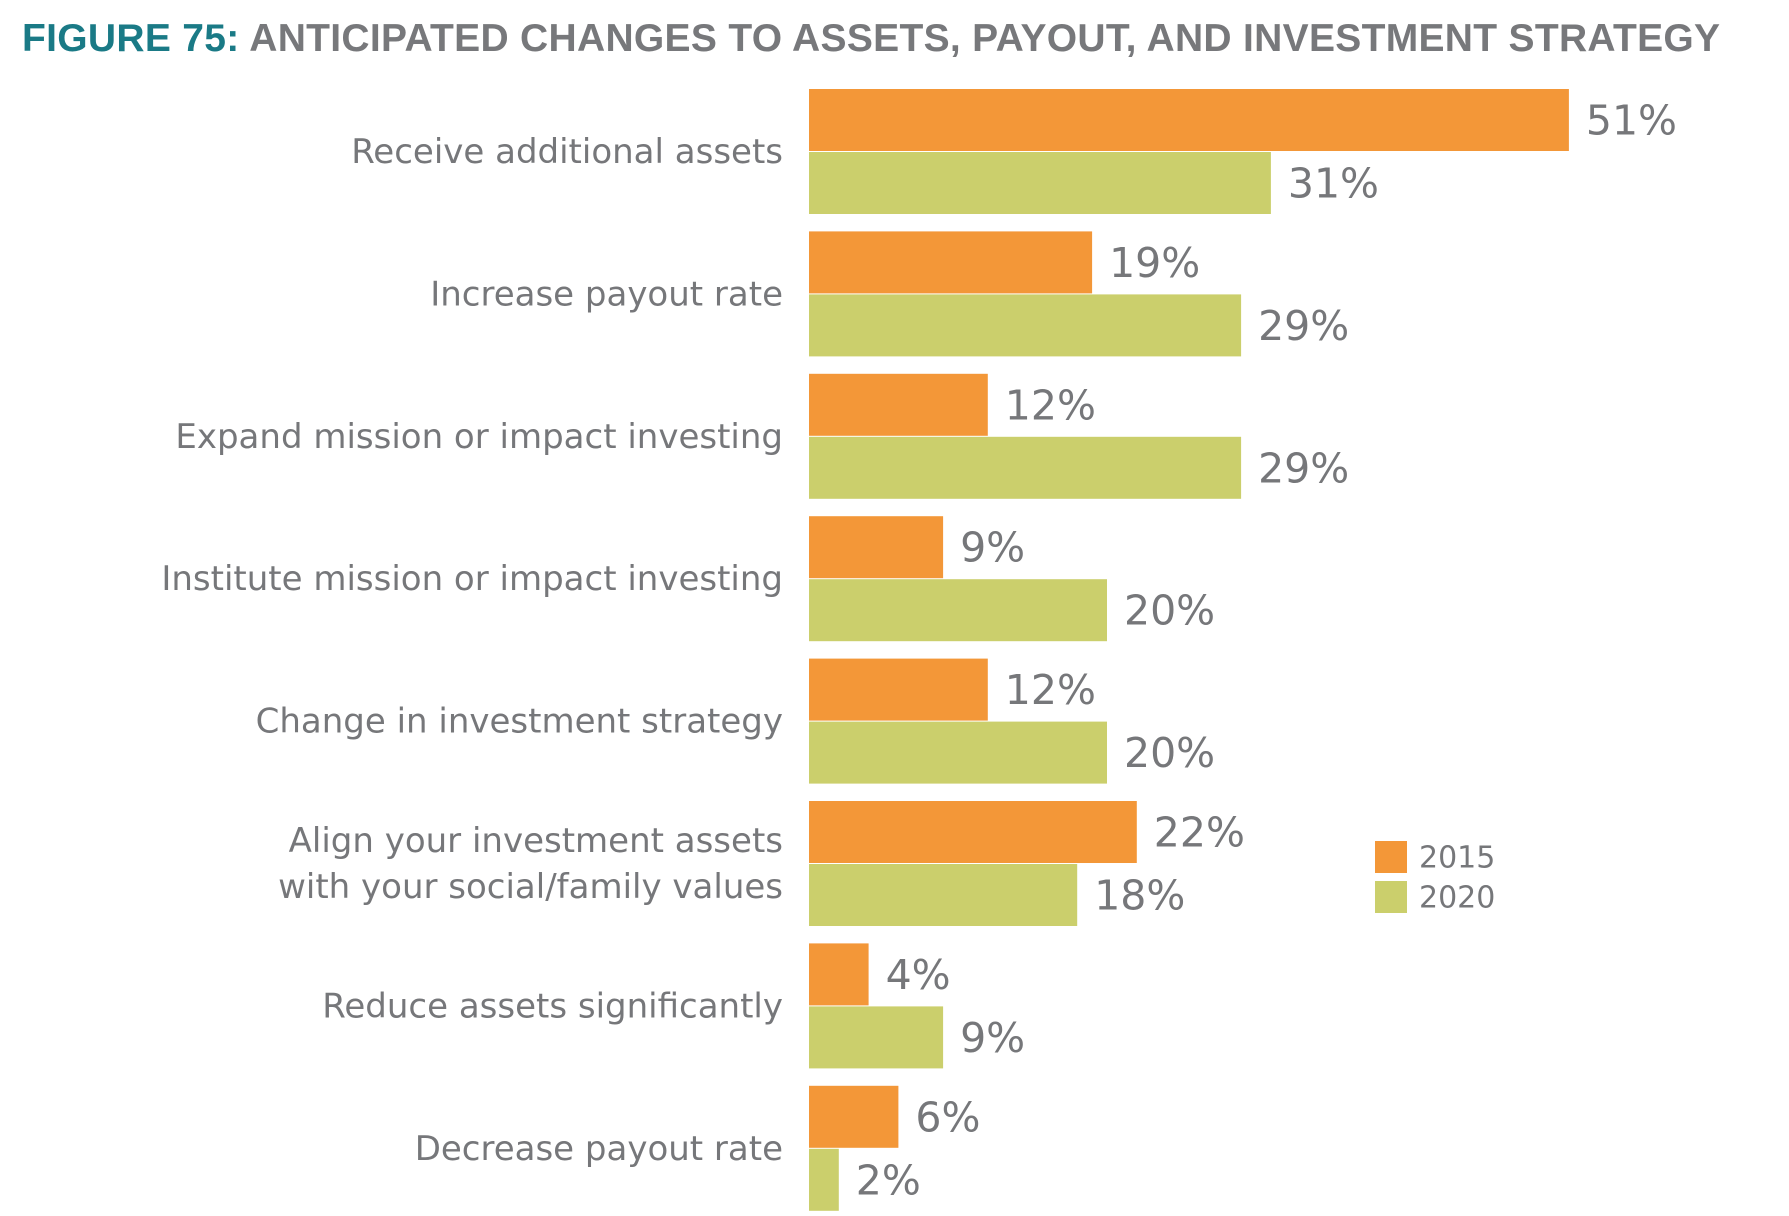 This screenshot has width=1789, height=1216. What do you see at coordinates (552, 1006) in the screenshot?
I see `category-label: Reduce assets significantly` at bounding box center [552, 1006].